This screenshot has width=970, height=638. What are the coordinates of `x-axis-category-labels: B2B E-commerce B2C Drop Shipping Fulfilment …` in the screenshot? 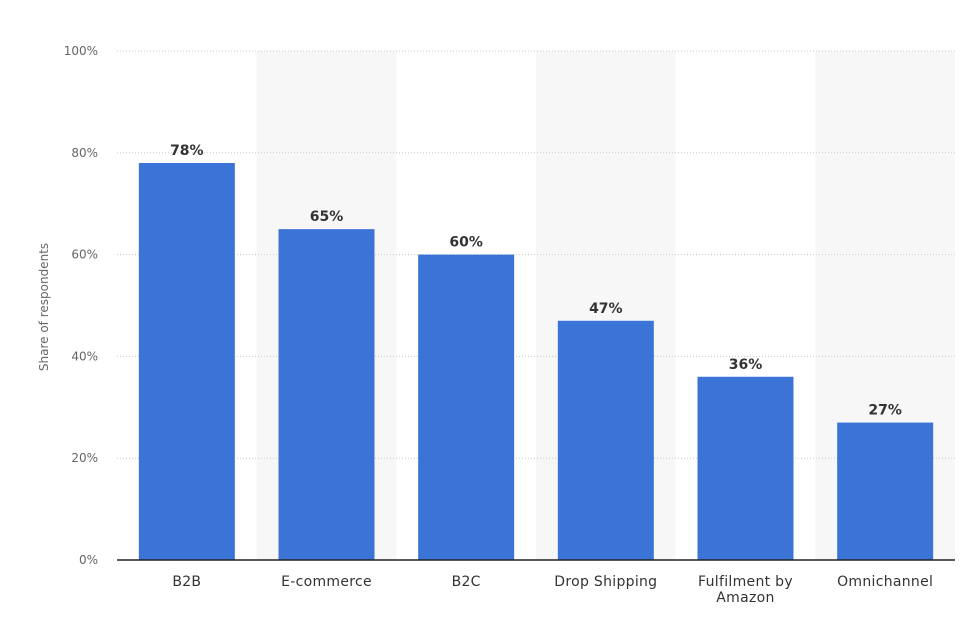 It's located at (552, 590).